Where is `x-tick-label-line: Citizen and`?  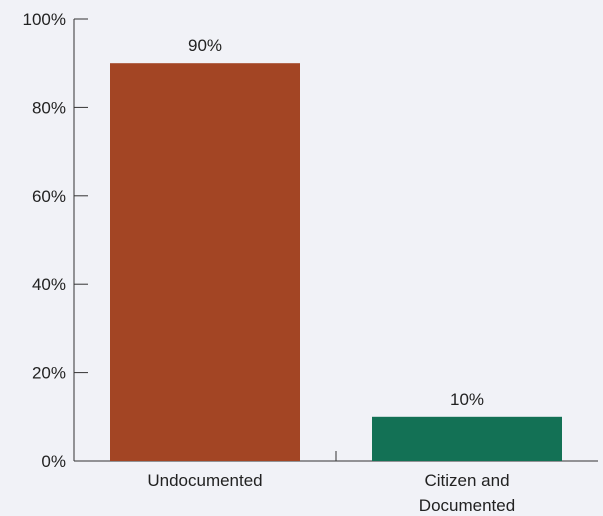
x-tick-label-line: Citizen and is located at coordinates (466, 480).